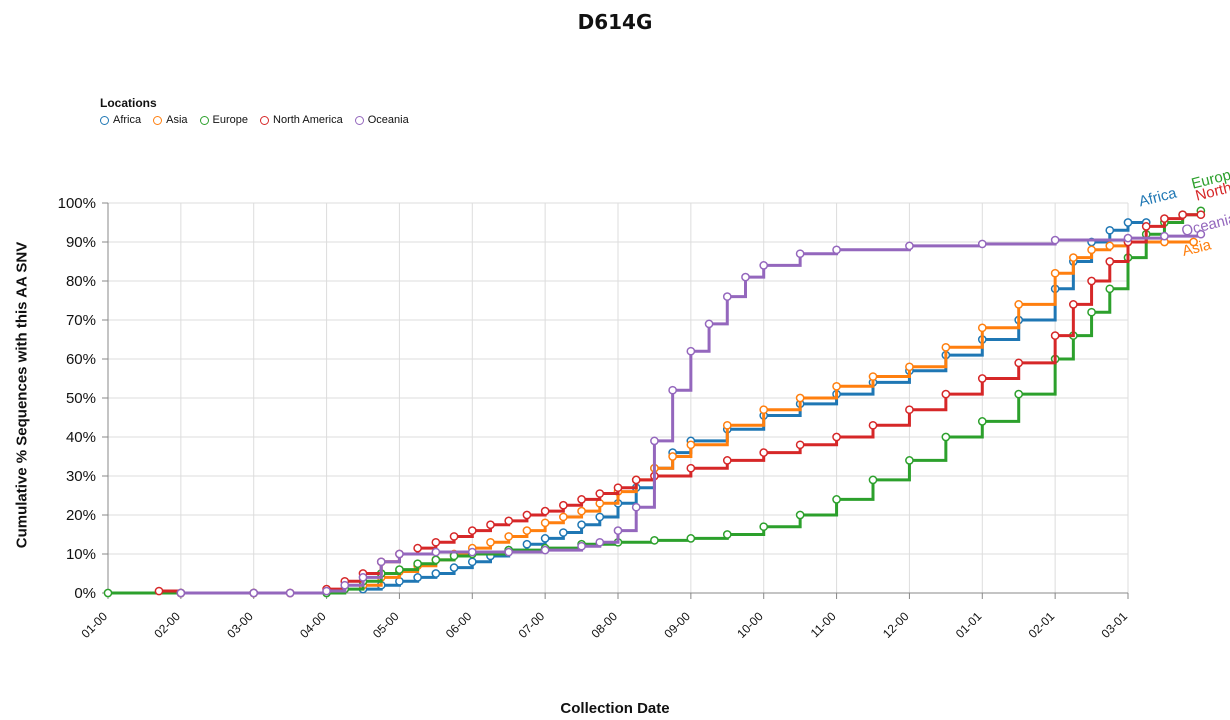 The image size is (1230, 720). What do you see at coordinates (128, 103) in the screenshot?
I see `legend-title: Locations` at bounding box center [128, 103].